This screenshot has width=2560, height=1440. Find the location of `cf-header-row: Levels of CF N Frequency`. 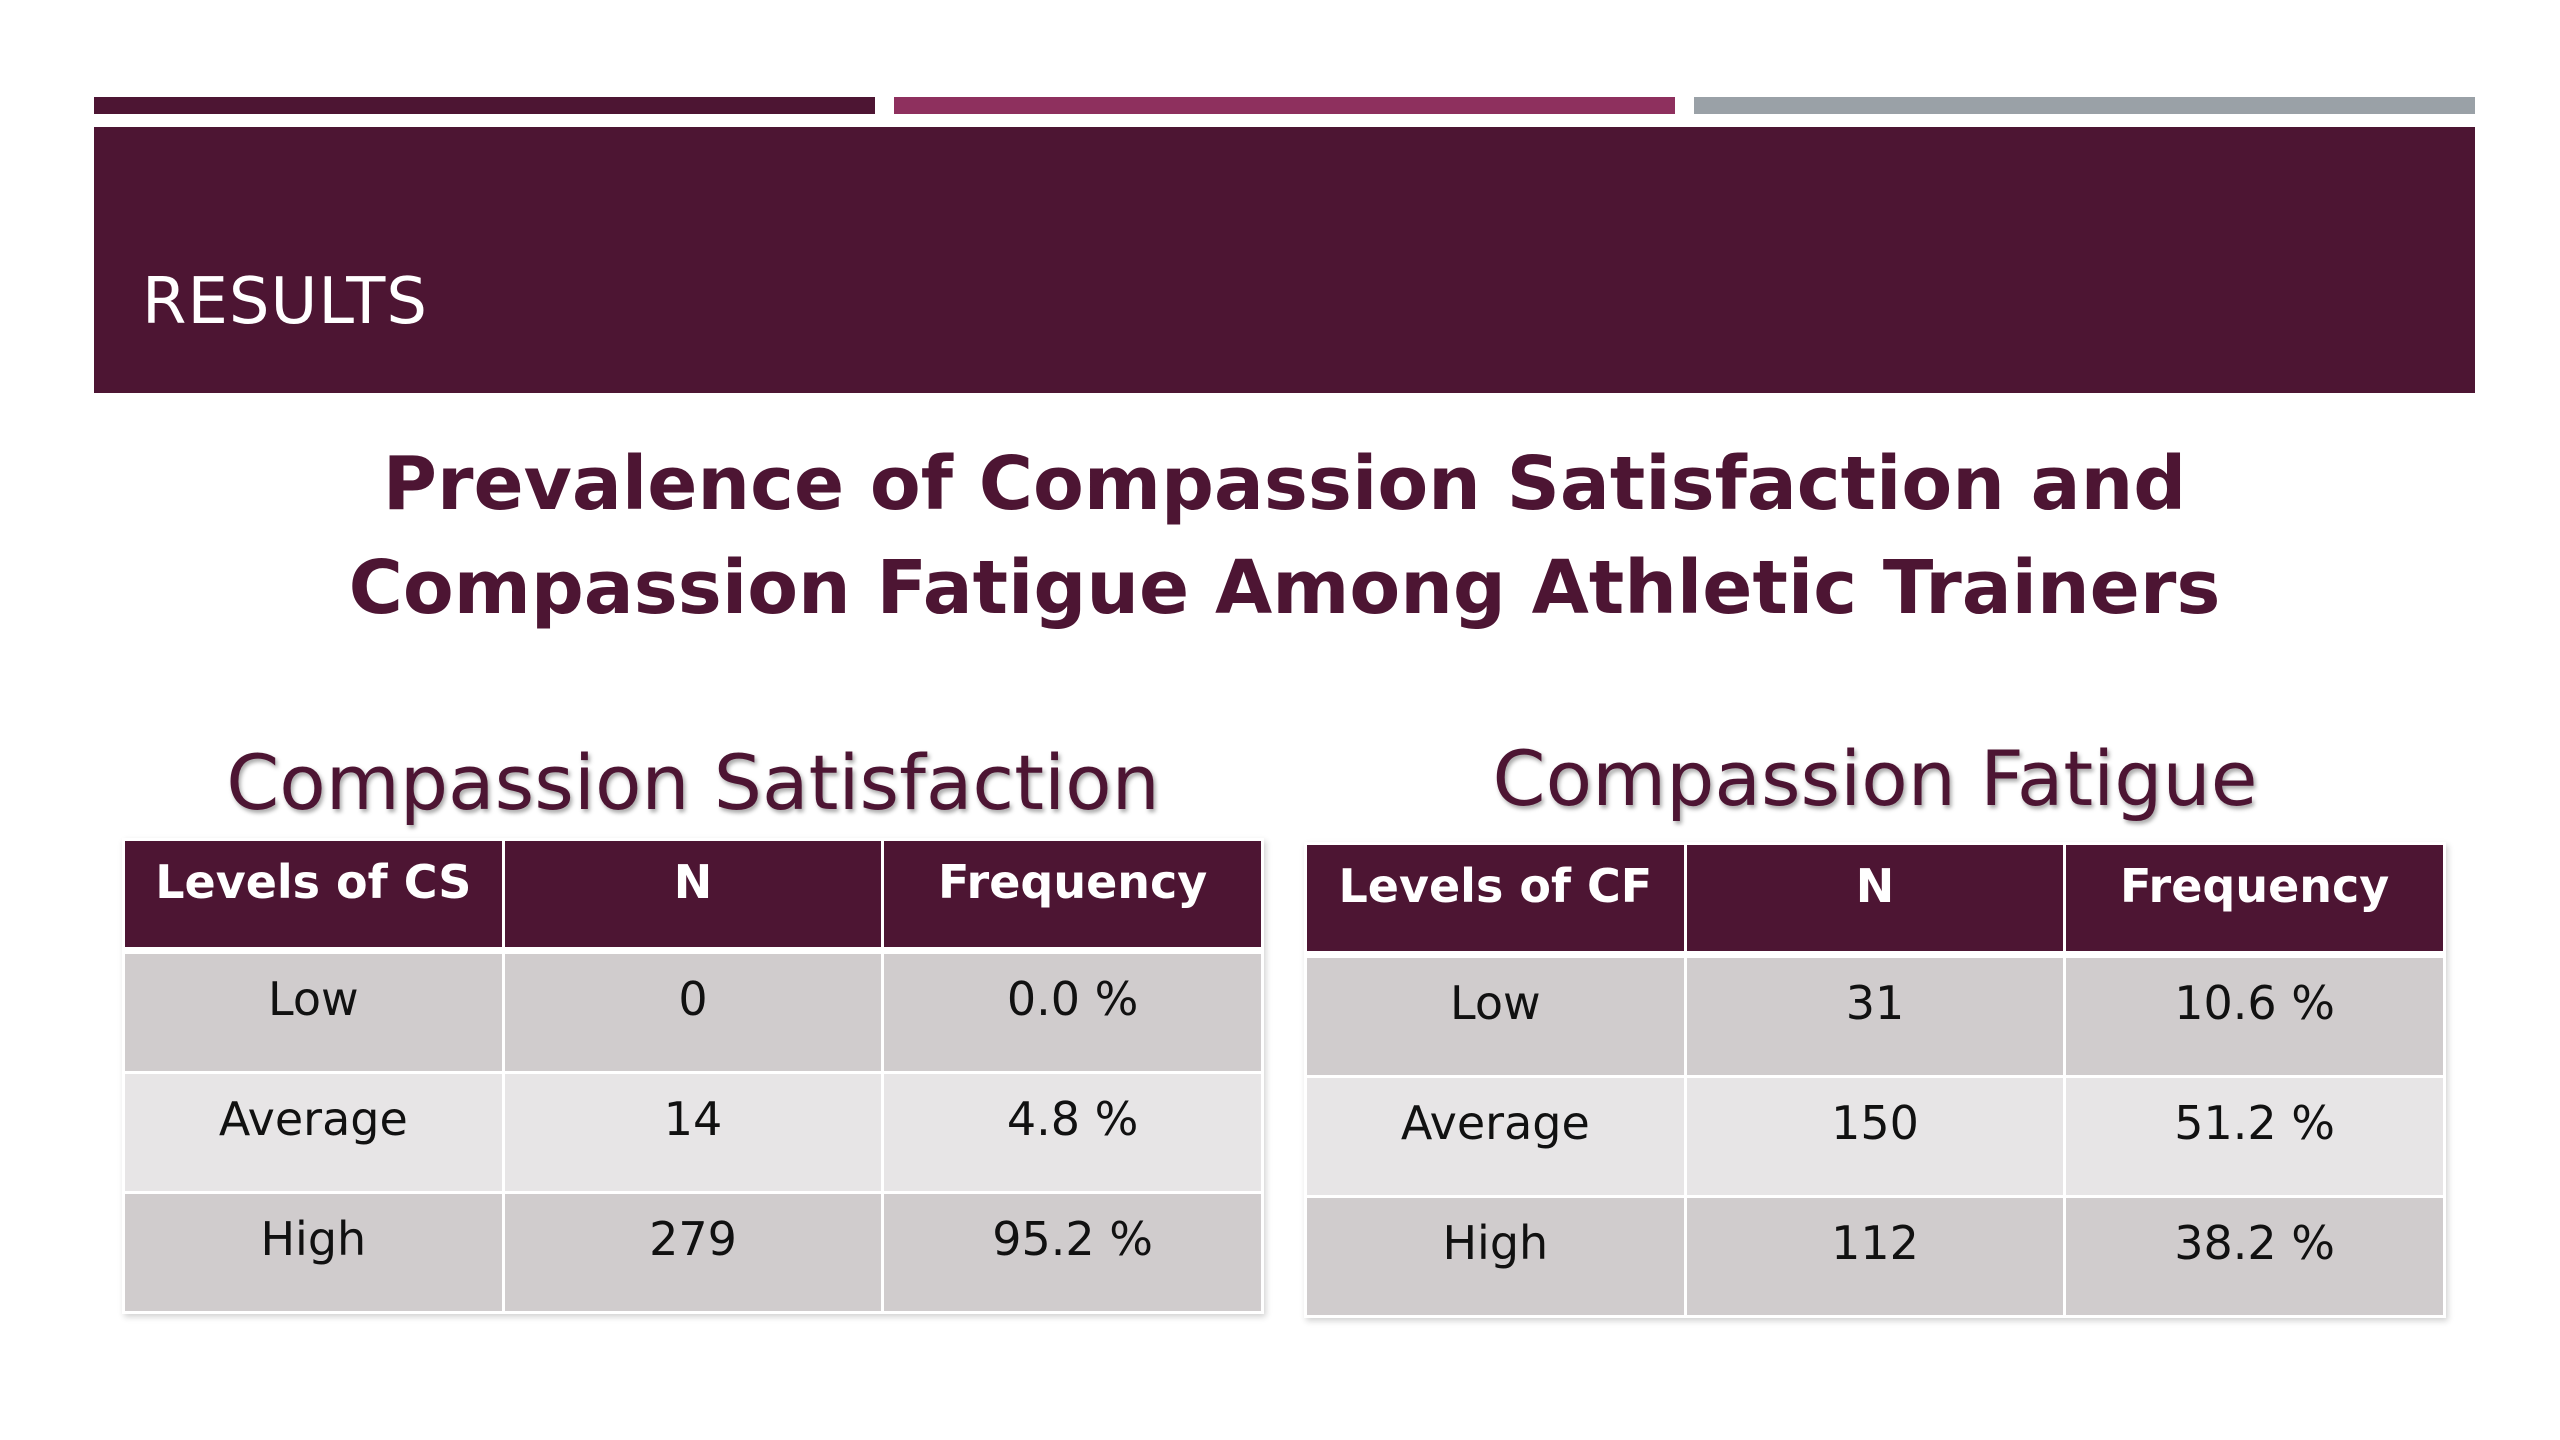

cf-header-row: Levels of CF N Frequency is located at coordinates (1875, 900).